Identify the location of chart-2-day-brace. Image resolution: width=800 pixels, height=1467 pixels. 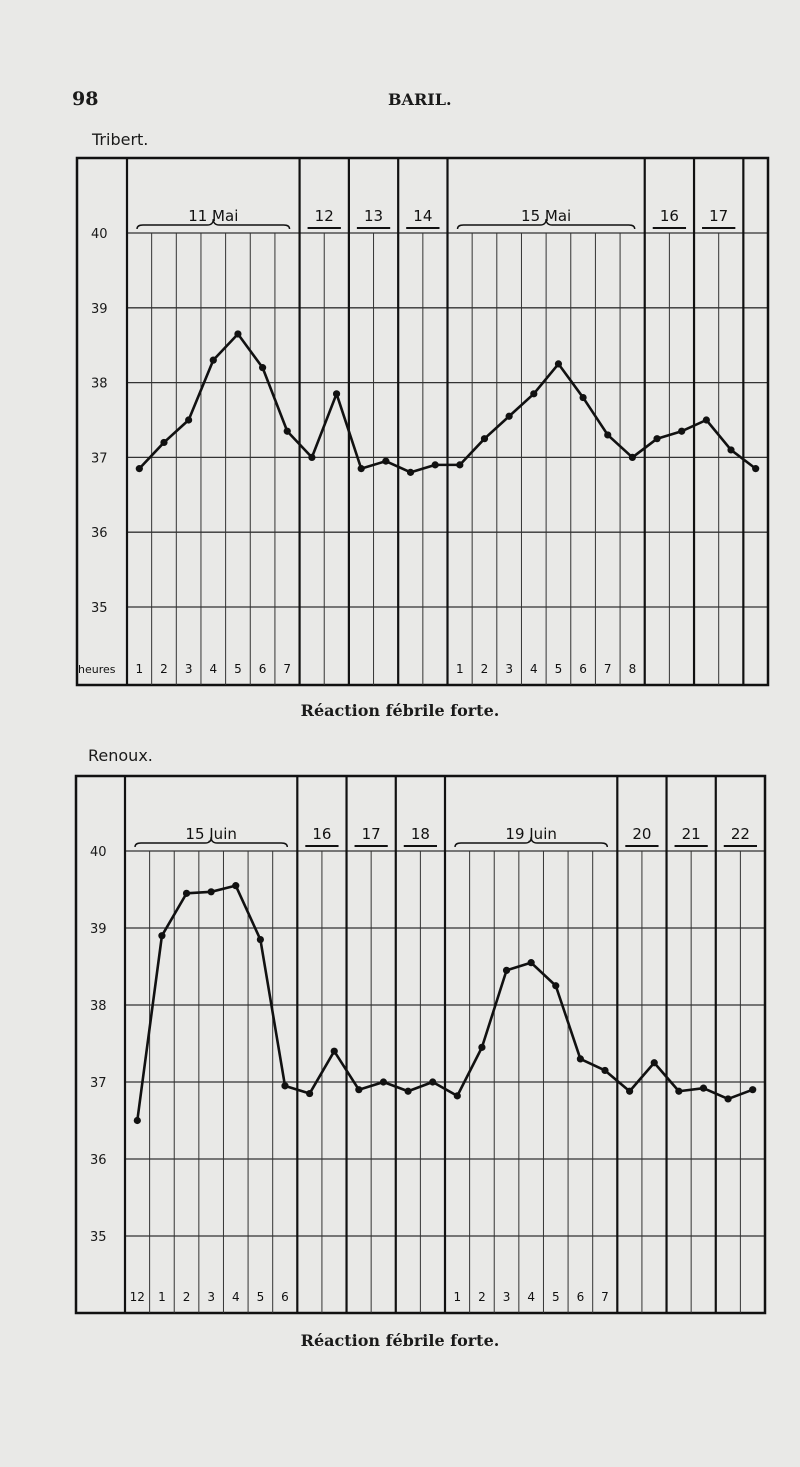
(211, 842).